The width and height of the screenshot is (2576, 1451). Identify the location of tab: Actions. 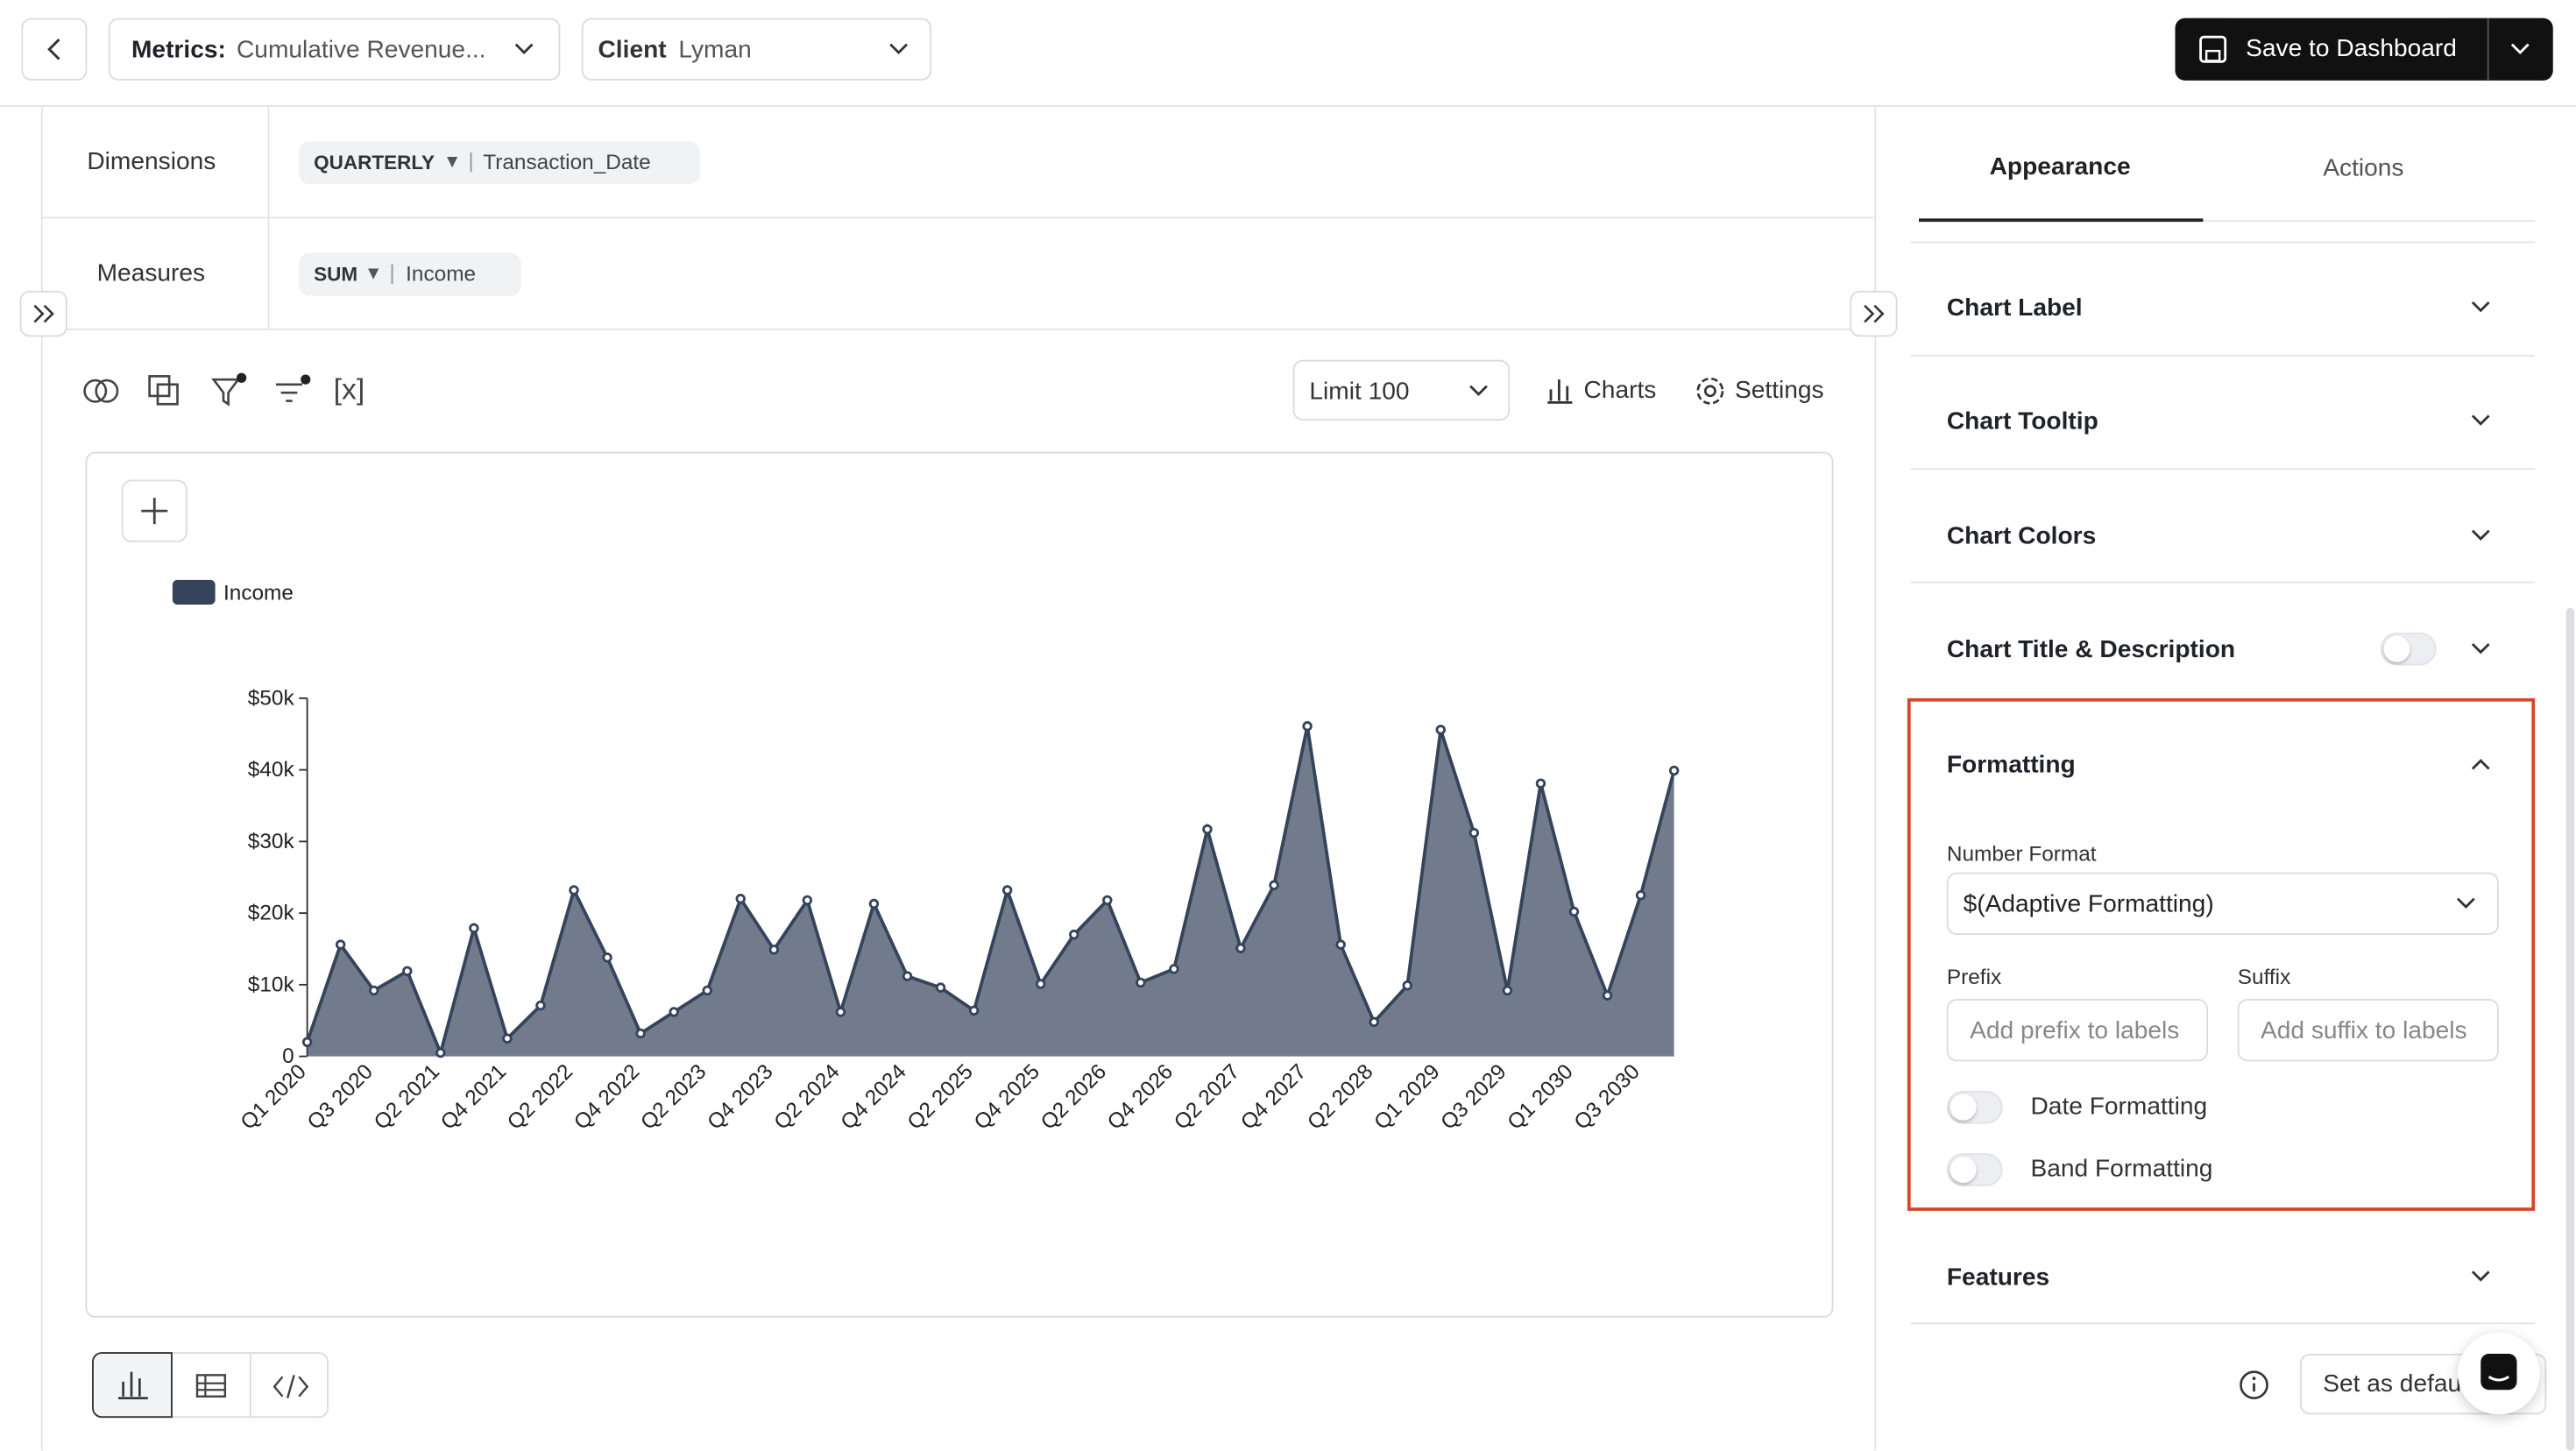
(2363, 168).